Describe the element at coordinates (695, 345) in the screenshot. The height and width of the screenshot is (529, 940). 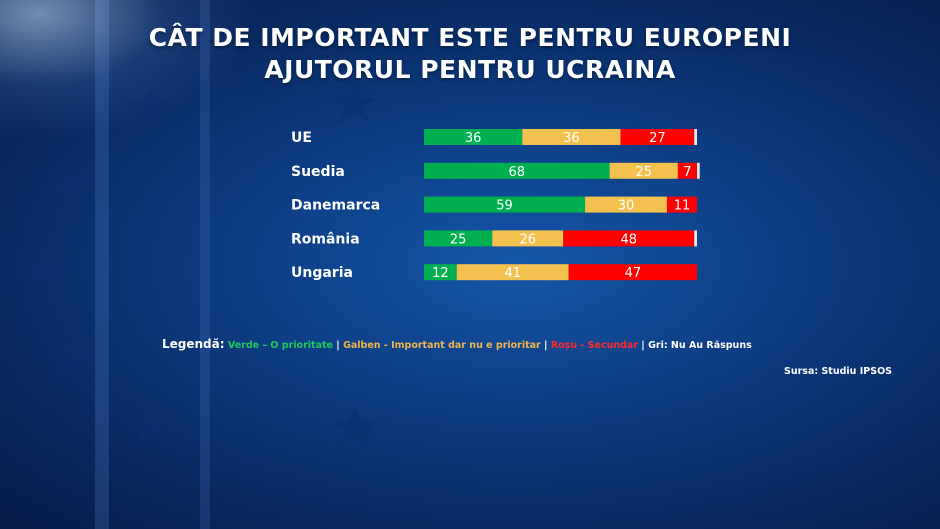
I see `legend-grey: | Gri: Nu Au Răspuns` at that location.